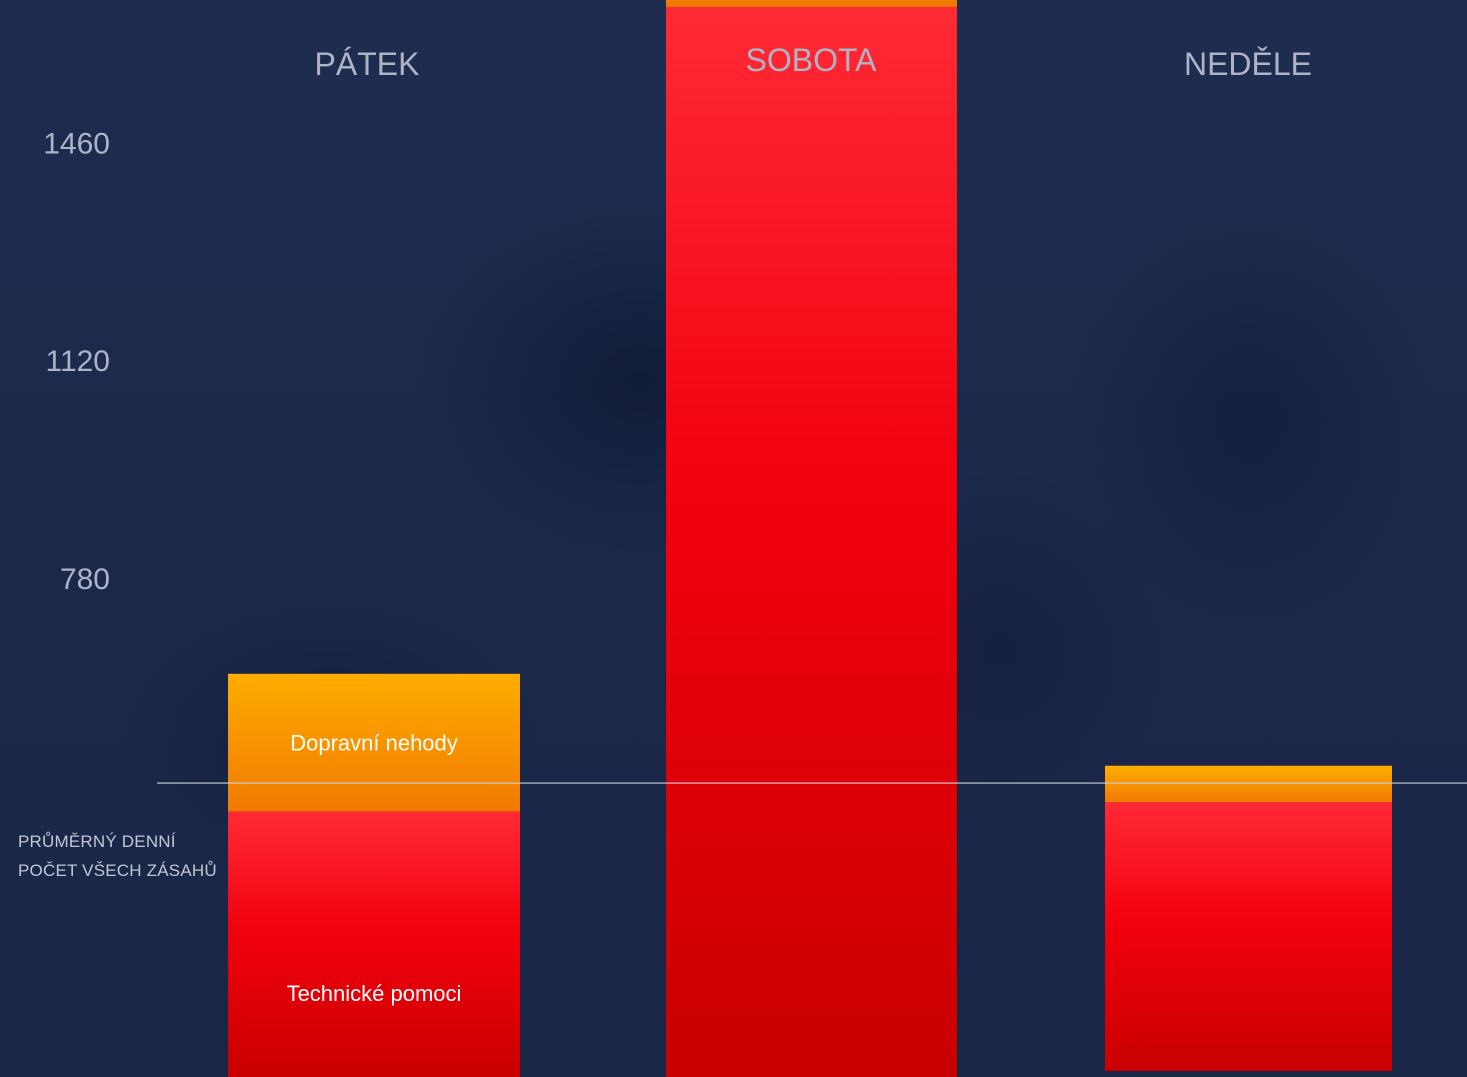 This screenshot has width=1467, height=1077. Describe the element at coordinates (367, 64) in the screenshot. I see `day-label-patek: PÁTEK` at that location.